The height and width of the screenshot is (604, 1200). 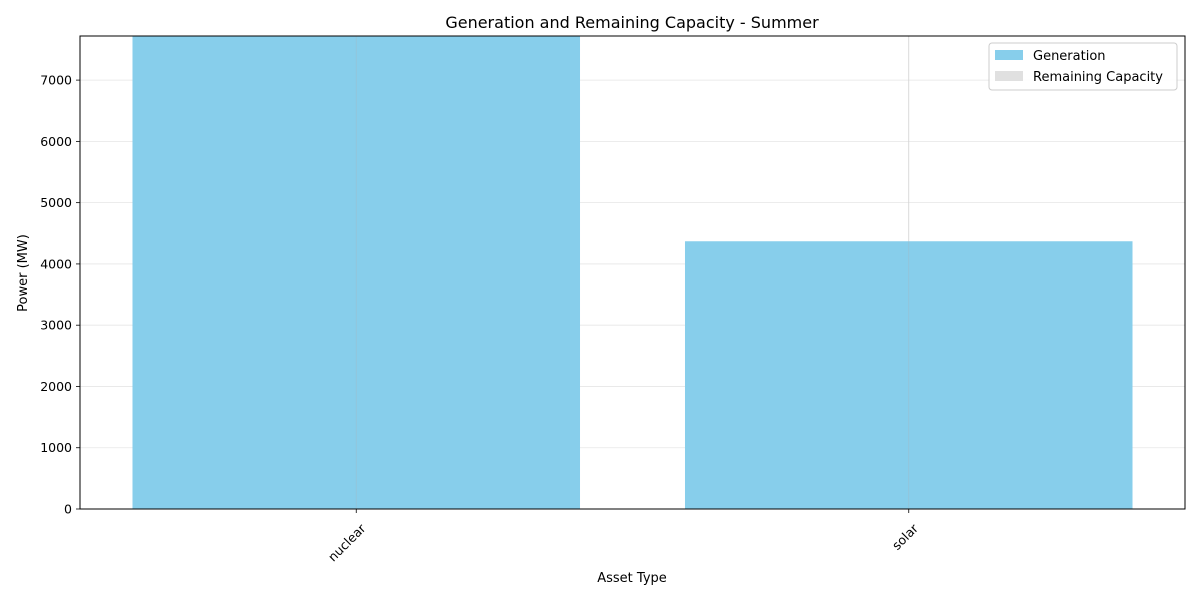 What do you see at coordinates (905, 536) in the screenshot?
I see `x-tick-label: solar` at bounding box center [905, 536].